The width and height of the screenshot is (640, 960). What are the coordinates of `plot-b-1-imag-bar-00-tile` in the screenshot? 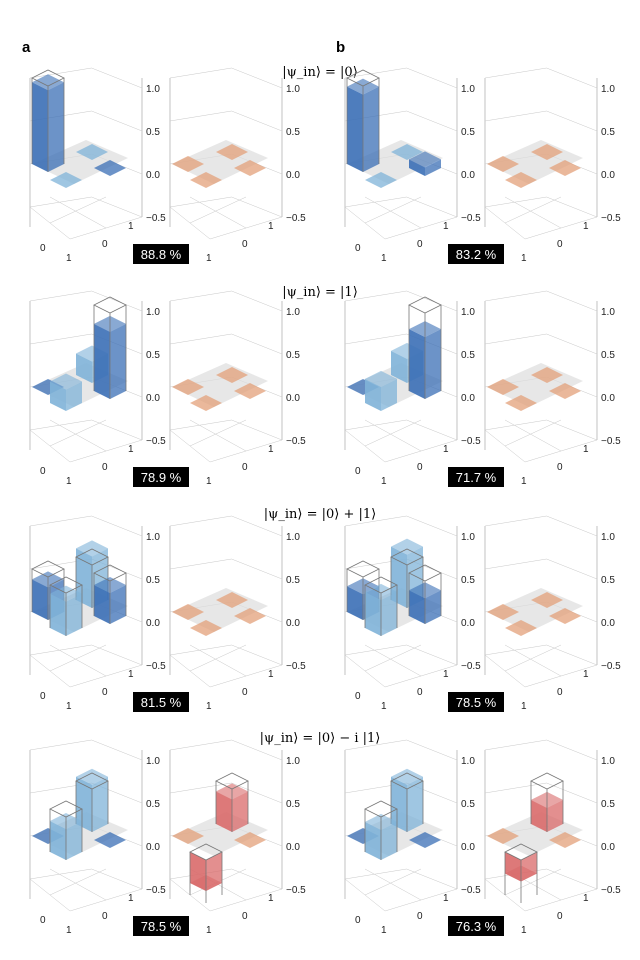 It's located at (503, 387).